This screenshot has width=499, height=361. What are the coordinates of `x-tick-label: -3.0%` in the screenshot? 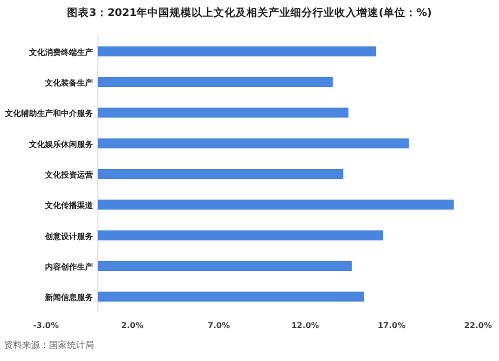 It's located at (46, 325).